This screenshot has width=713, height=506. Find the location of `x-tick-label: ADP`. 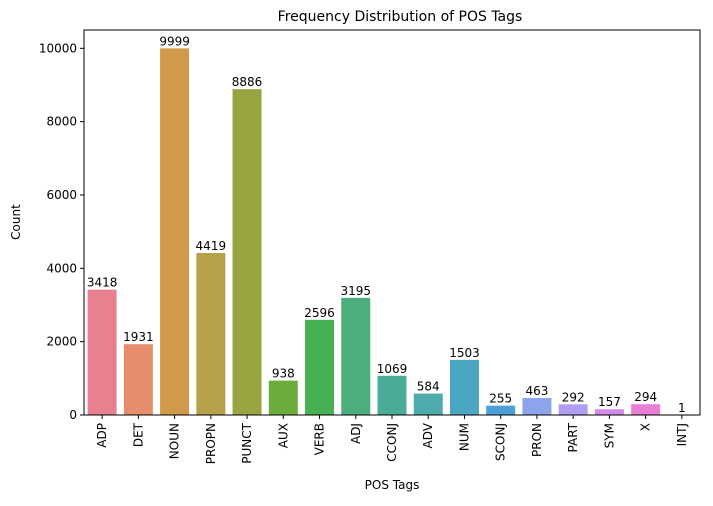

x-tick-label: ADP is located at coordinates (102, 435).